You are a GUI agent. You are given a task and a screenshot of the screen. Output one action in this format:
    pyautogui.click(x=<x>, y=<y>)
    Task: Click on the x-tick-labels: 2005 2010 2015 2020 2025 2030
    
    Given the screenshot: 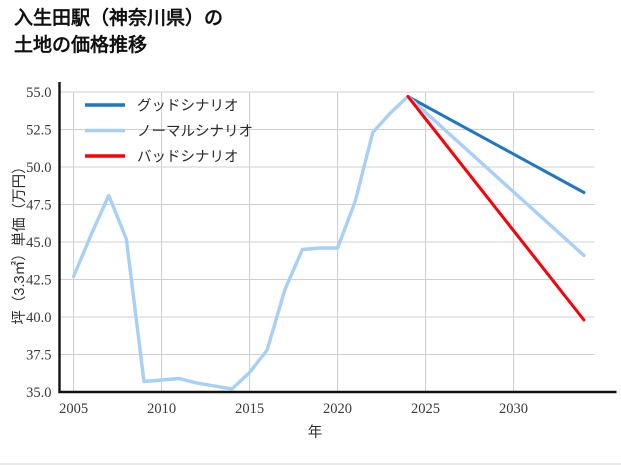 What is the action you would take?
    pyautogui.click(x=293, y=409)
    